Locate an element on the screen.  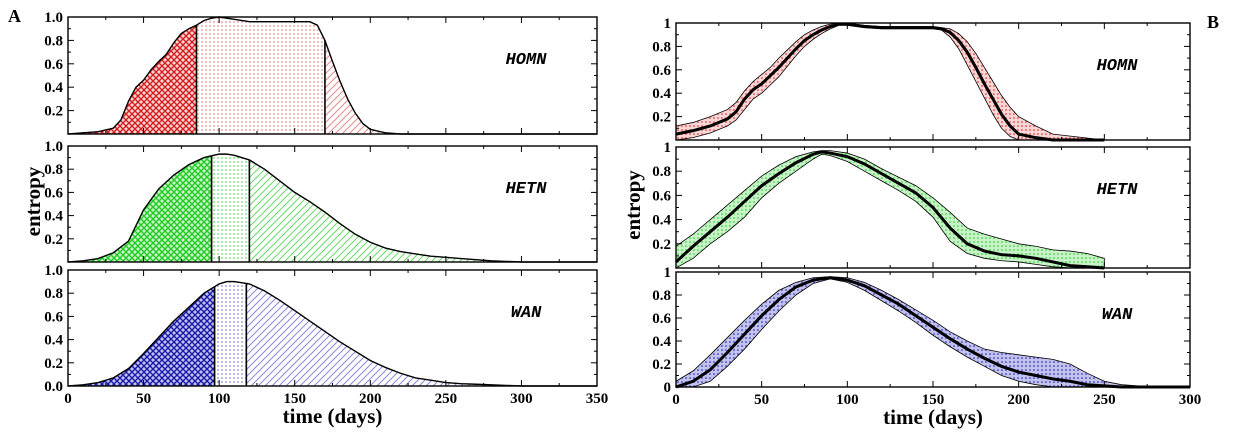
subplot-hetn: 1.0 0.8 0.6 0.4 0.2 HETN is located at coordinates (321, 201).